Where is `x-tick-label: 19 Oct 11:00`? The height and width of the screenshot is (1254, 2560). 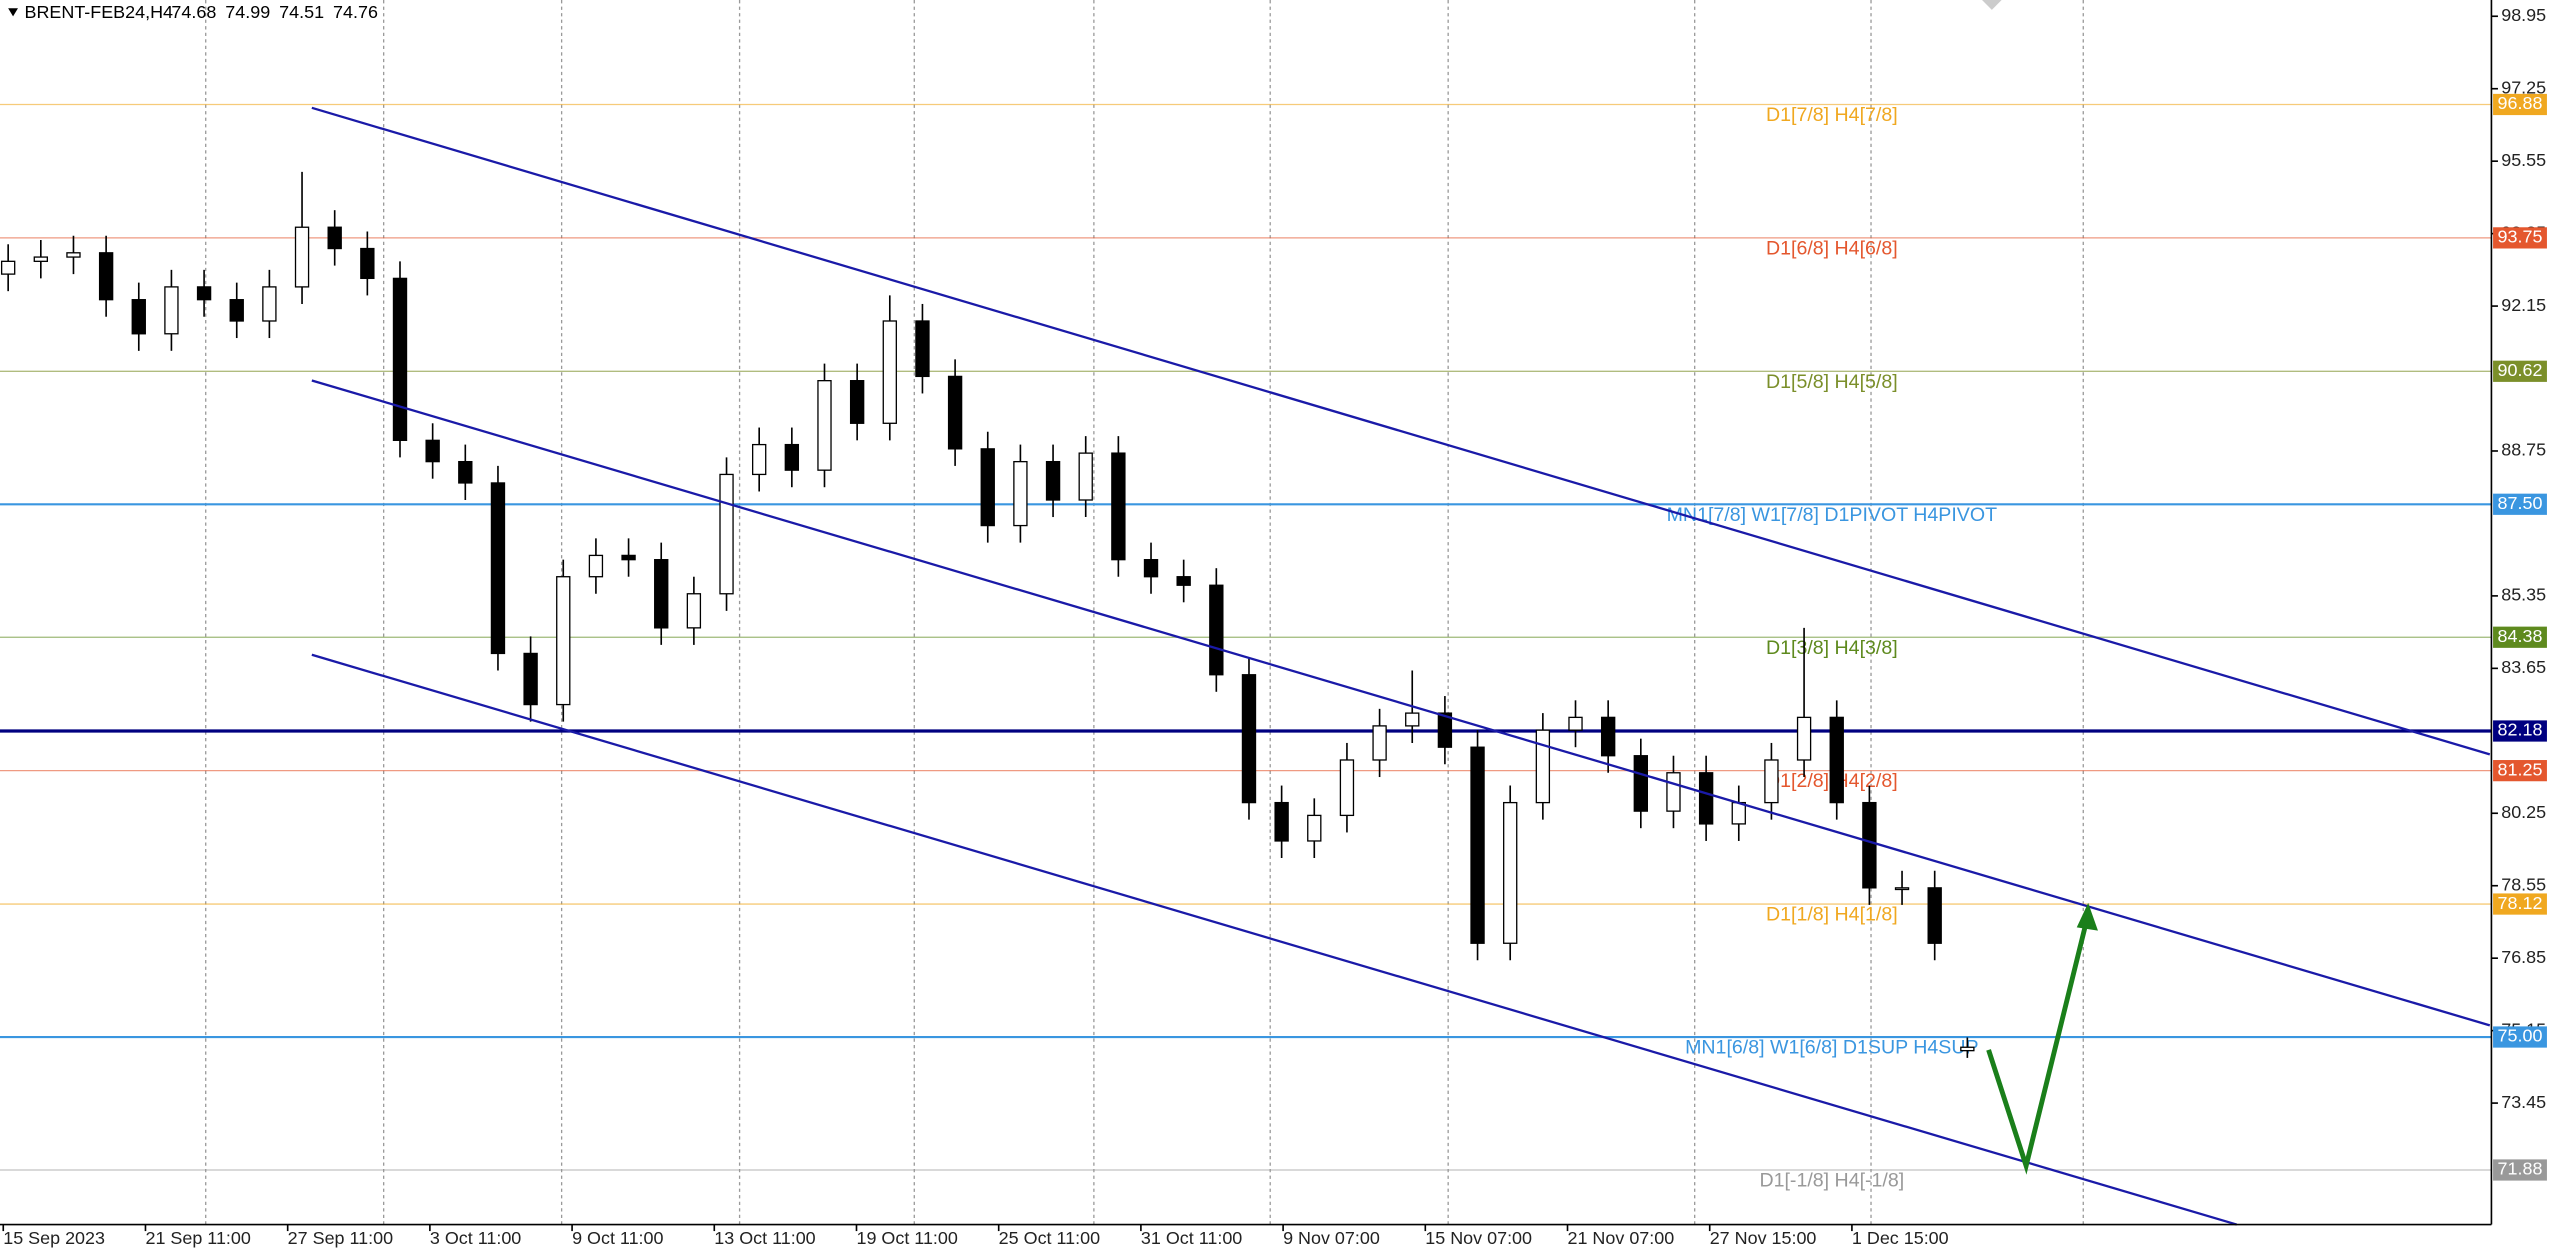 x-tick-label: 19 Oct 11:00 is located at coordinates (906, 1238).